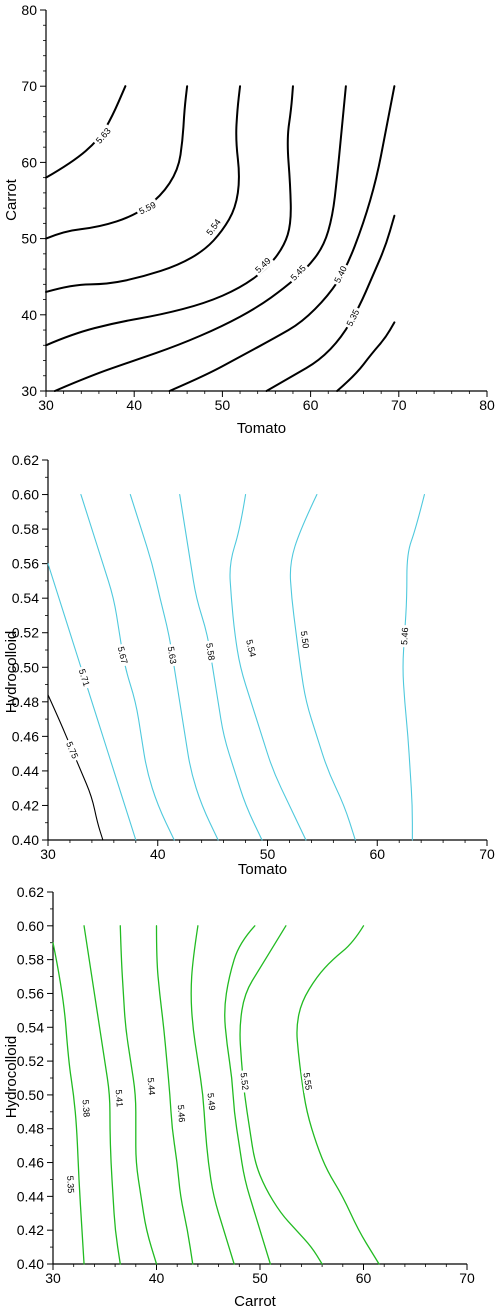 The height and width of the screenshot is (1315, 500). I want to click on contour-label: 5.44, so click(151, 1086).